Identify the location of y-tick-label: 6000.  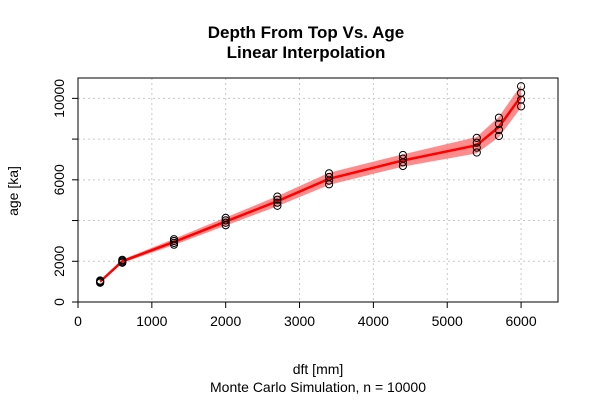
(59, 179).